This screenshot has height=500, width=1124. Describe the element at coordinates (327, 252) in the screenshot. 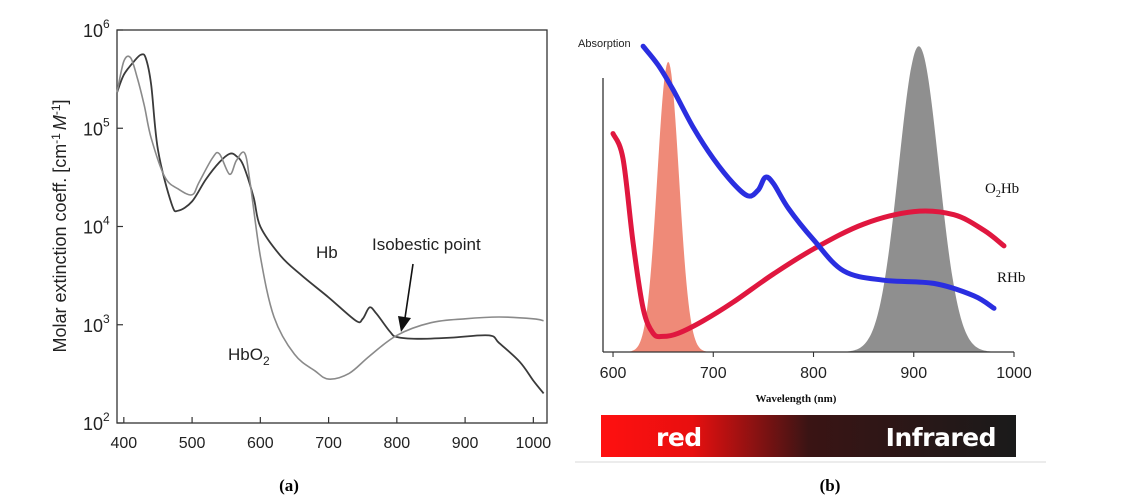

I see `panel-a-series-label-hb: Hb` at that location.